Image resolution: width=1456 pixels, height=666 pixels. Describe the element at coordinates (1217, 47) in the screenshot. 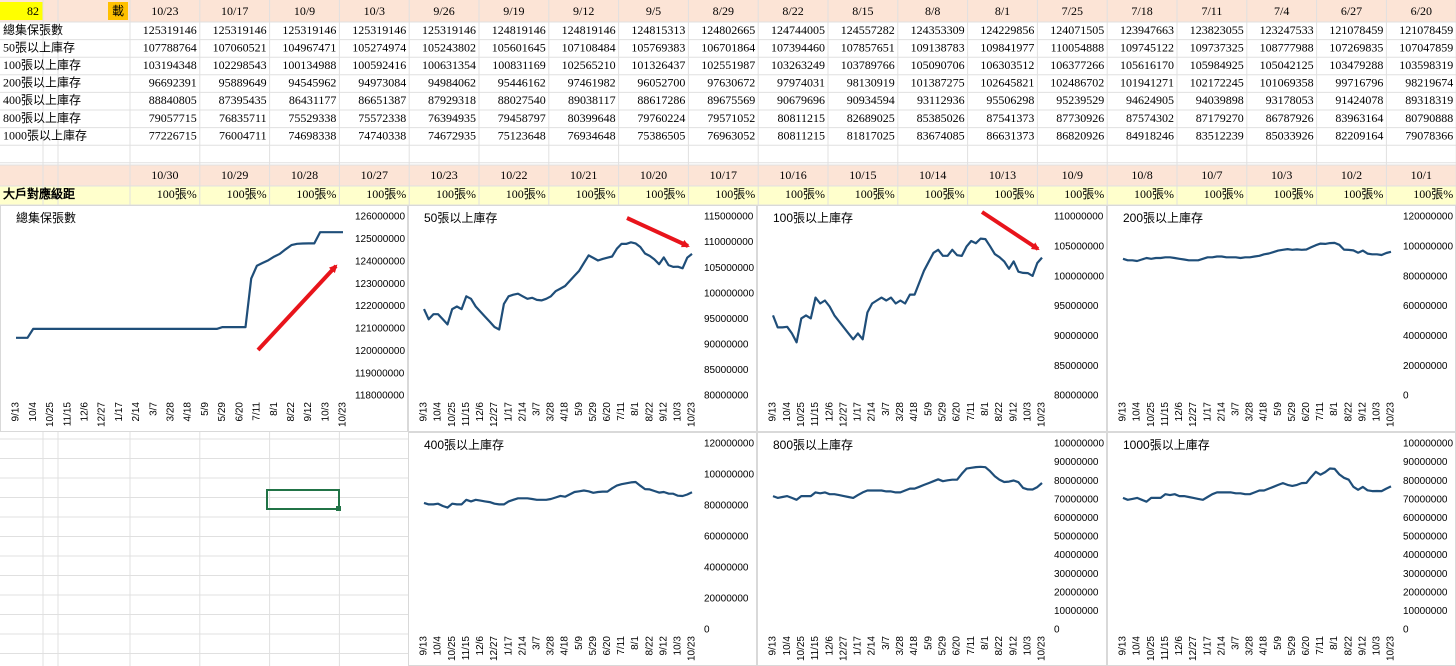

I see `cell-value: 109737325` at that location.